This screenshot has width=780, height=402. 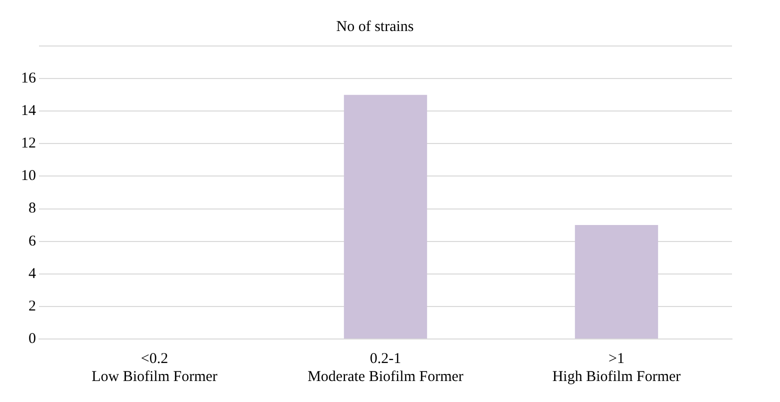 What do you see at coordinates (32, 274) in the screenshot?
I see `y-tick-label: 4` at bounding box center [32, 274].